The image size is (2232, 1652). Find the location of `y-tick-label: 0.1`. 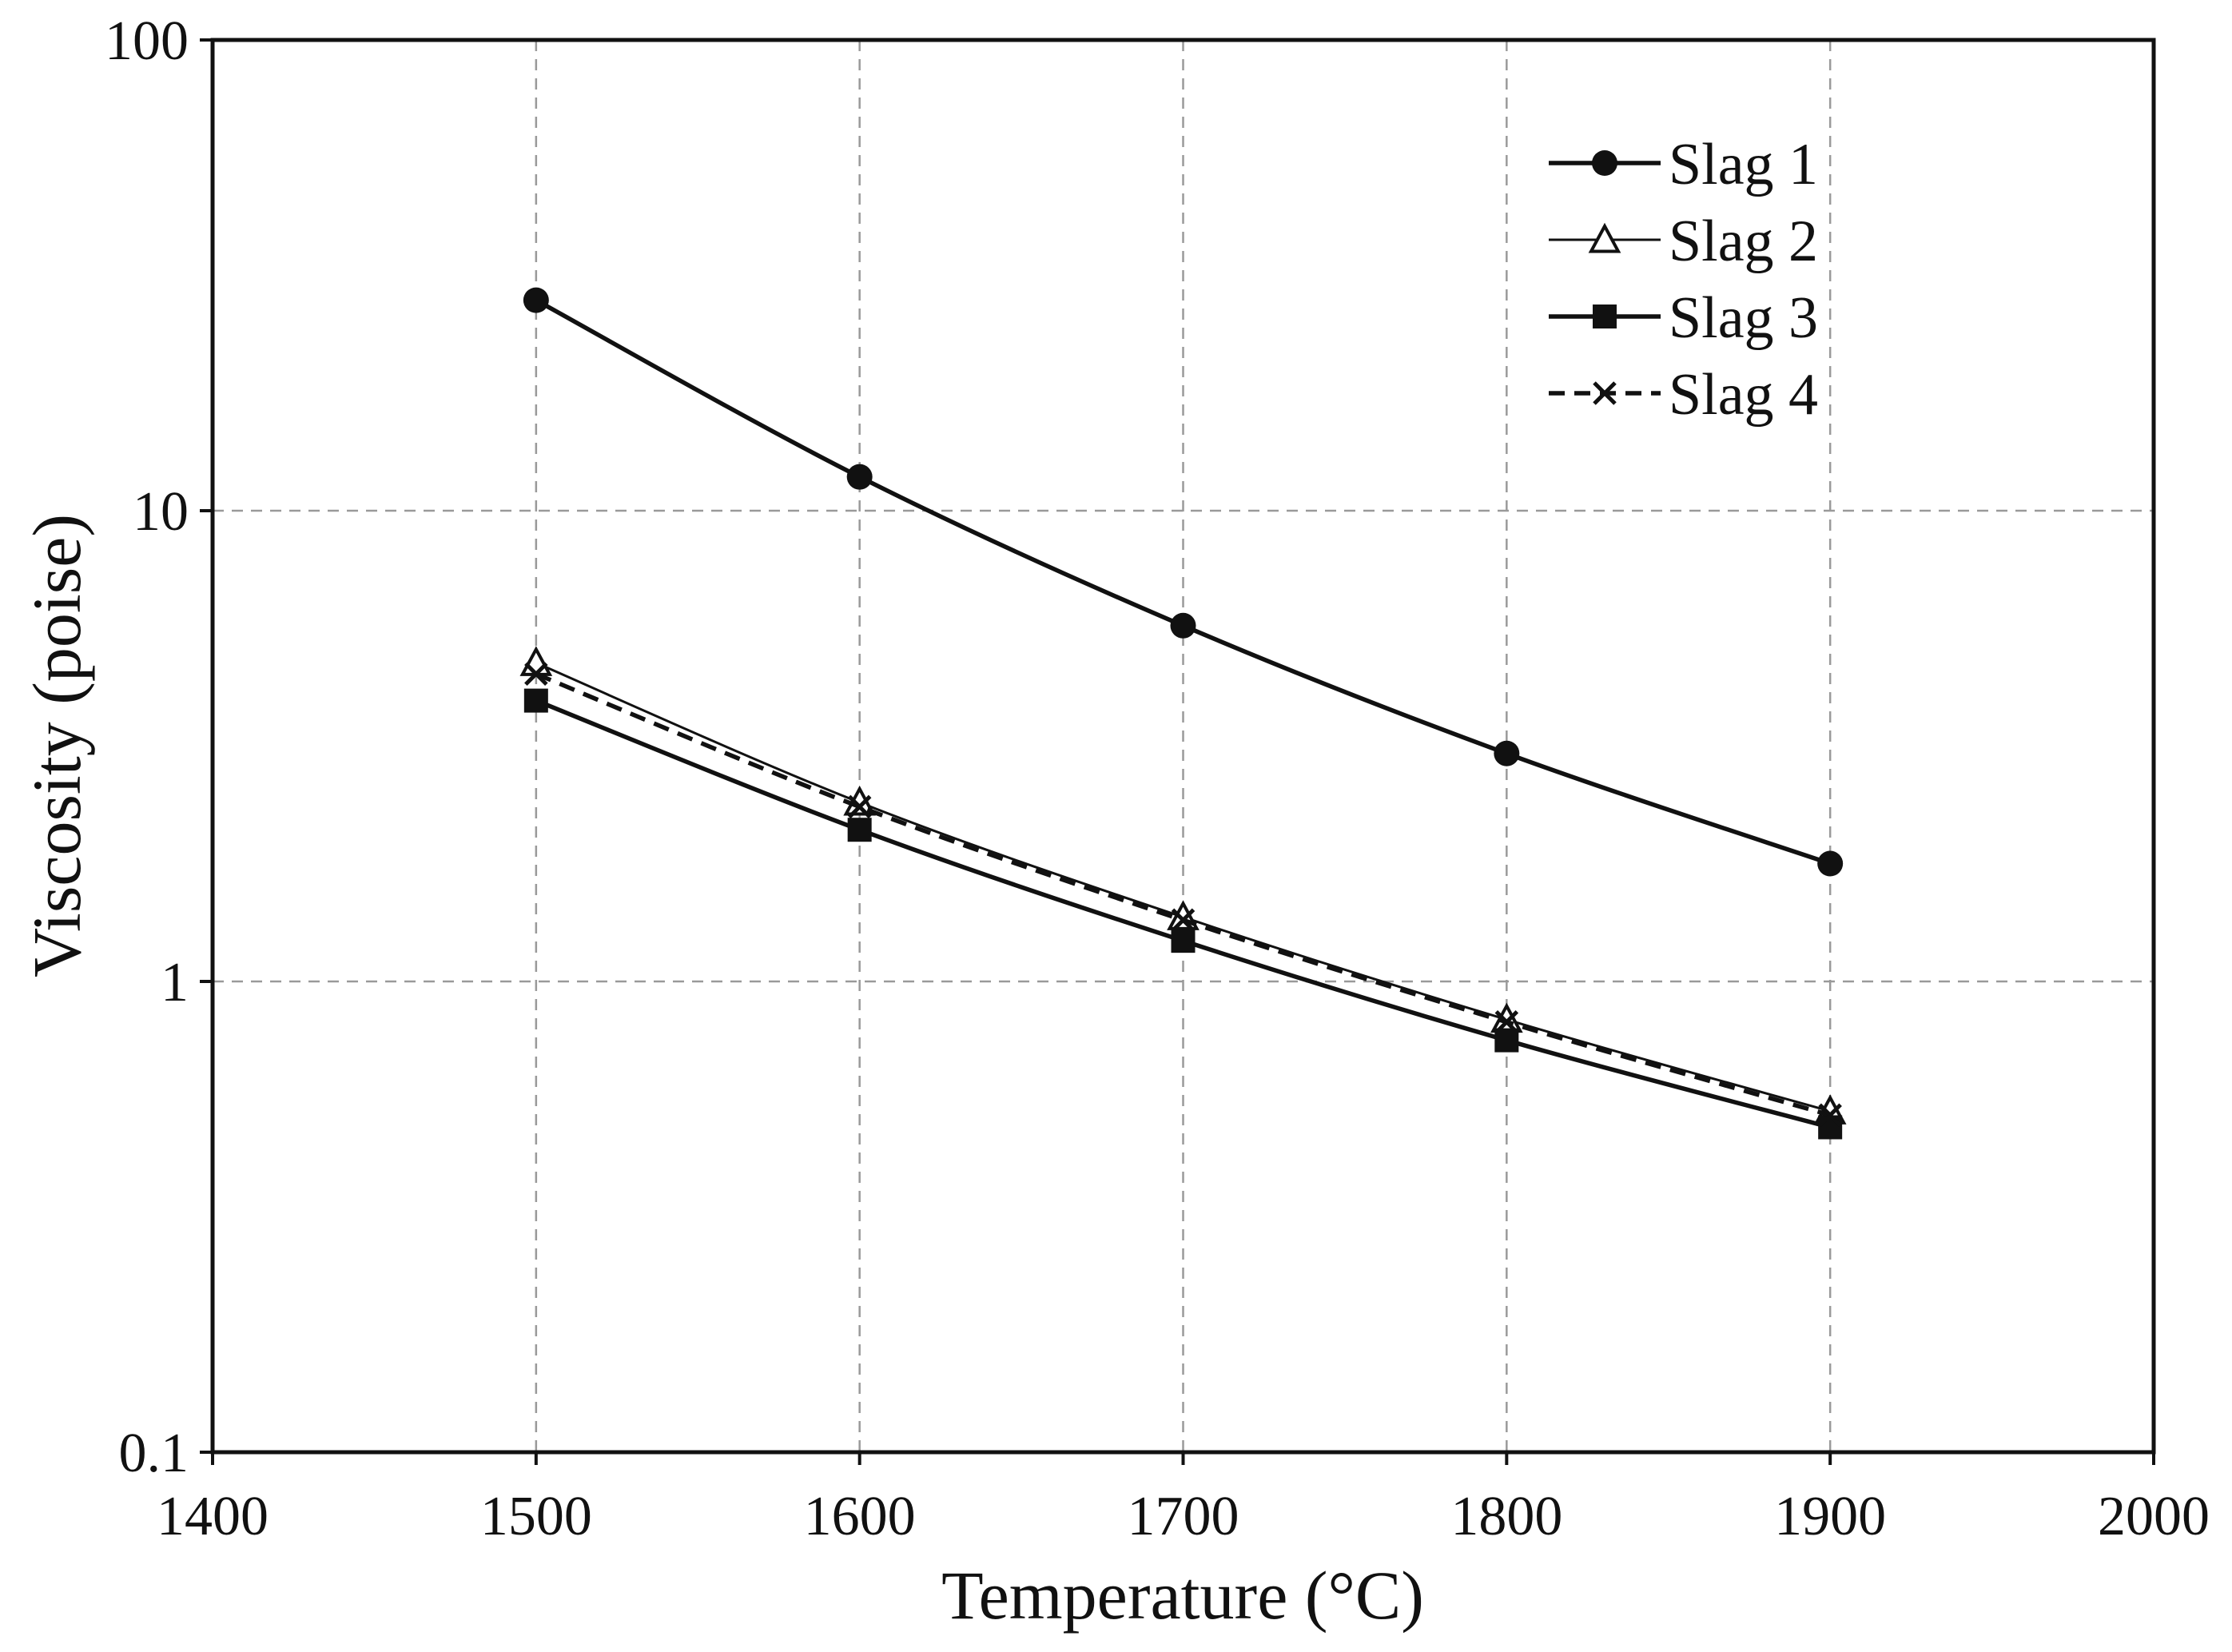

y-tick-label: 0.1 is located at coordinates (154, 1453).